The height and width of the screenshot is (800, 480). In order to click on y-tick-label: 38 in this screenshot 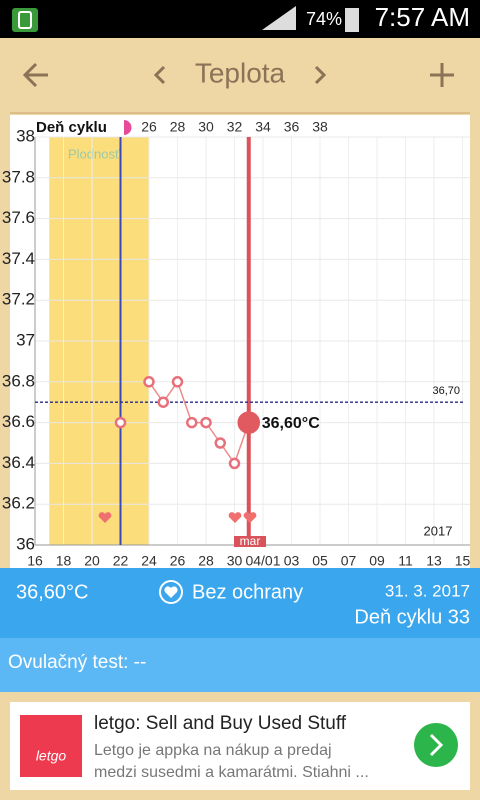, I will do `click(25, 135)`.